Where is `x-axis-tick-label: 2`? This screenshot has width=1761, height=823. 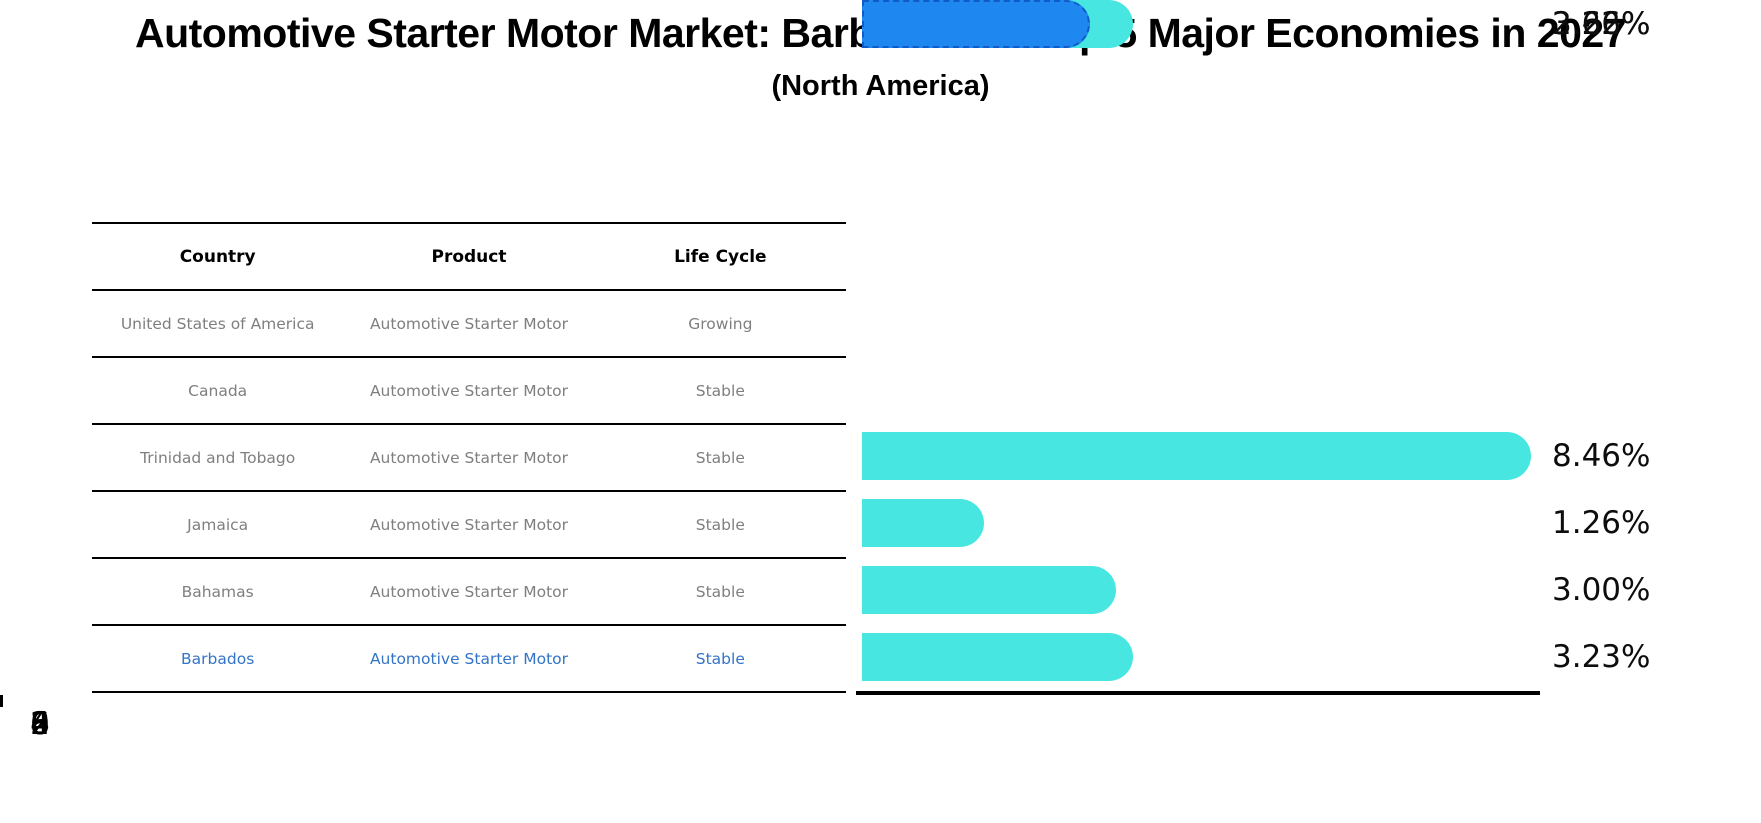 x-axis-tick-label: 2 is located at coordinates (40, 724).